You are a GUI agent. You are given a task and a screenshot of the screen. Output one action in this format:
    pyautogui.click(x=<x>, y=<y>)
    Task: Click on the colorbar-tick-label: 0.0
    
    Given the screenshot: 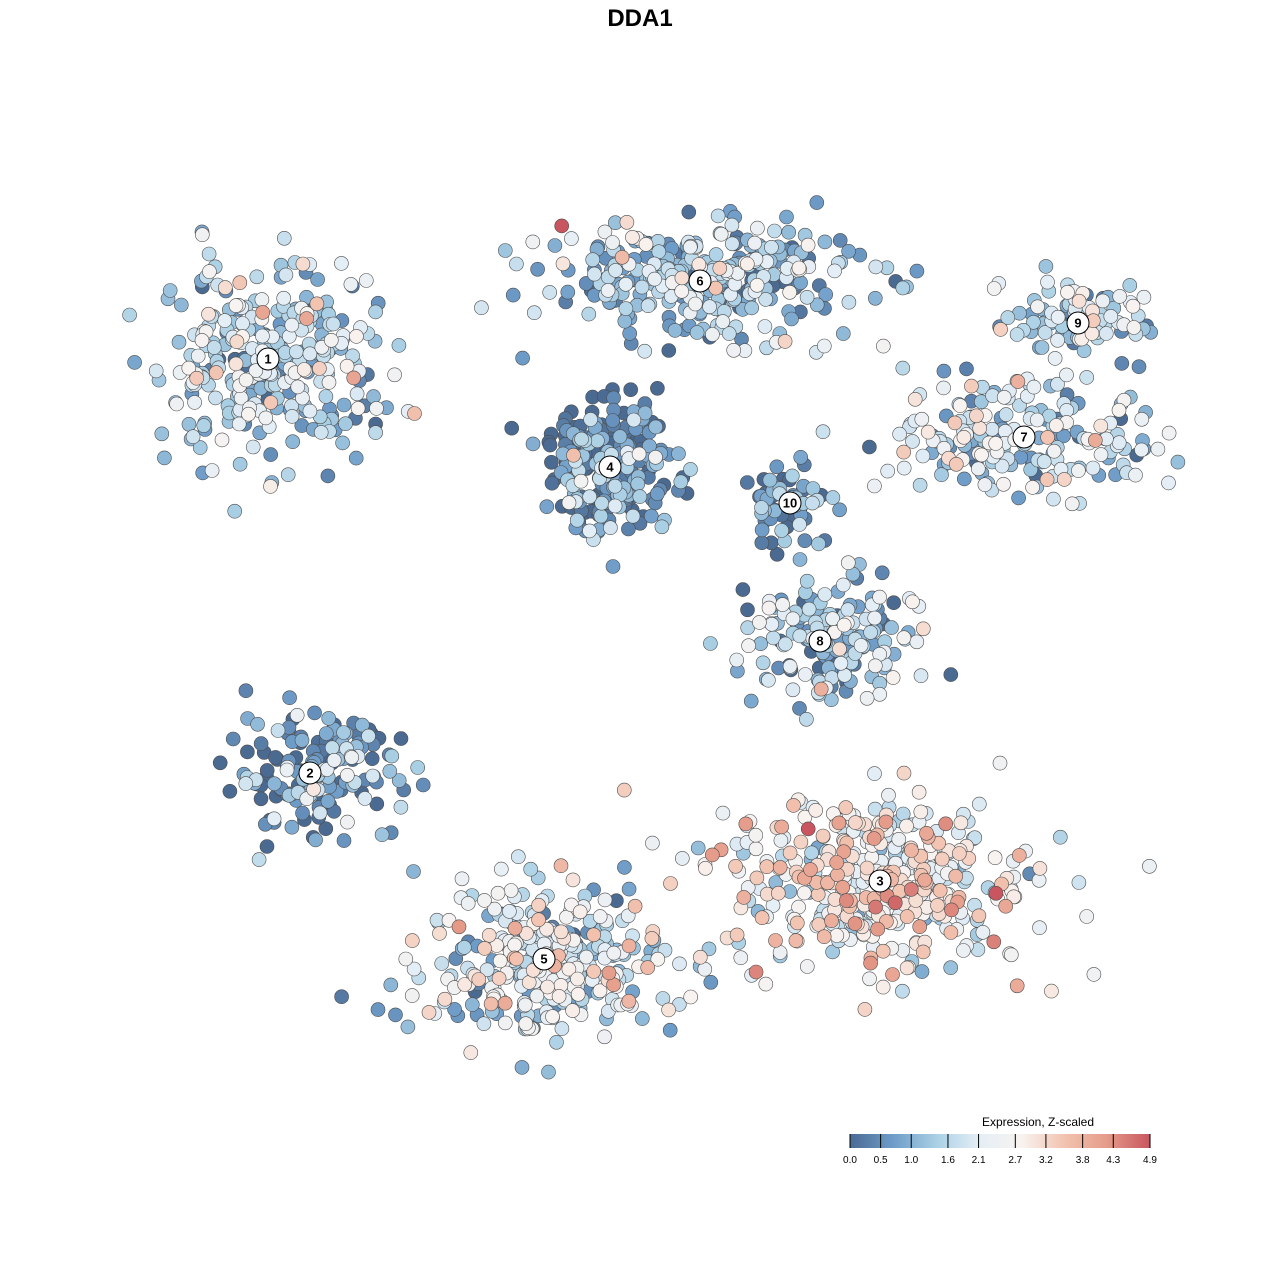 What is the action you would take?
    pyautogui.click(x=850, y=1160)
    